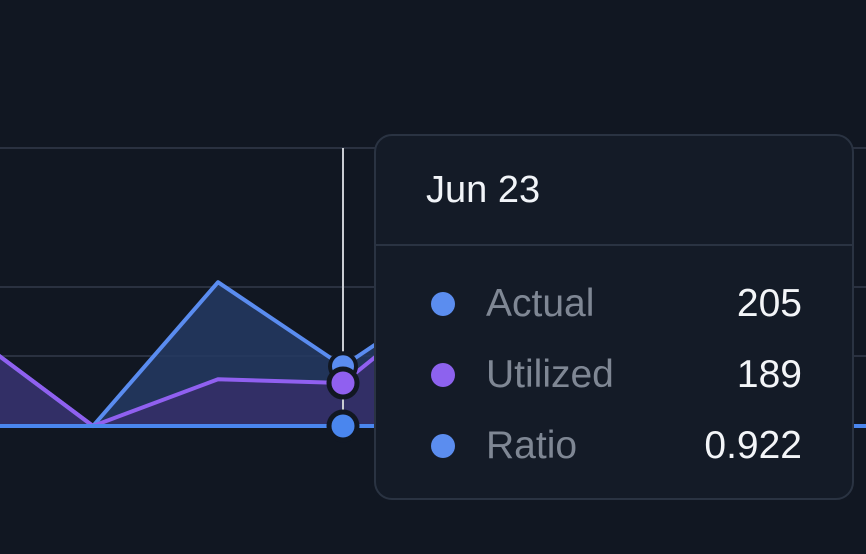  What do you see at coordinates (443, 446) in the screenshot?
I see `ratio-legend-dot` at bounding box center [443, 446].